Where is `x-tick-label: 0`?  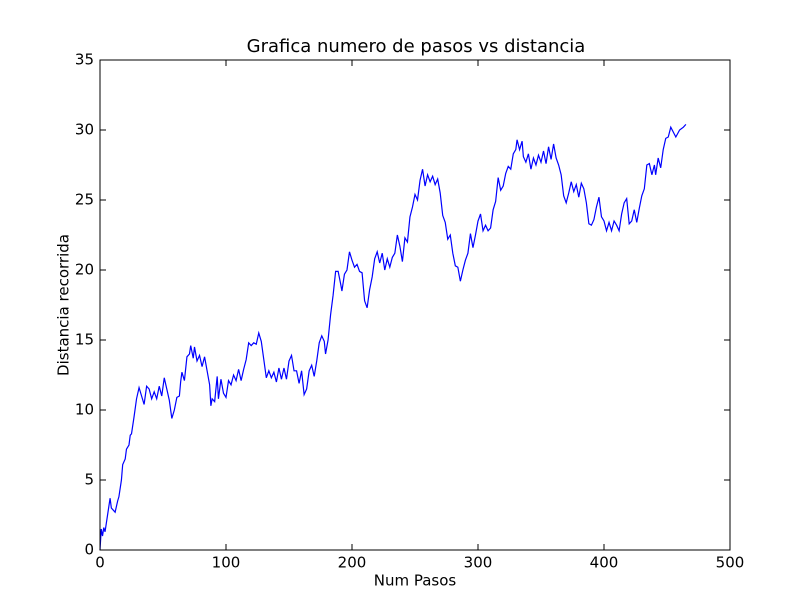
x-tick-label: 0 is located at coordinates (100, 563).